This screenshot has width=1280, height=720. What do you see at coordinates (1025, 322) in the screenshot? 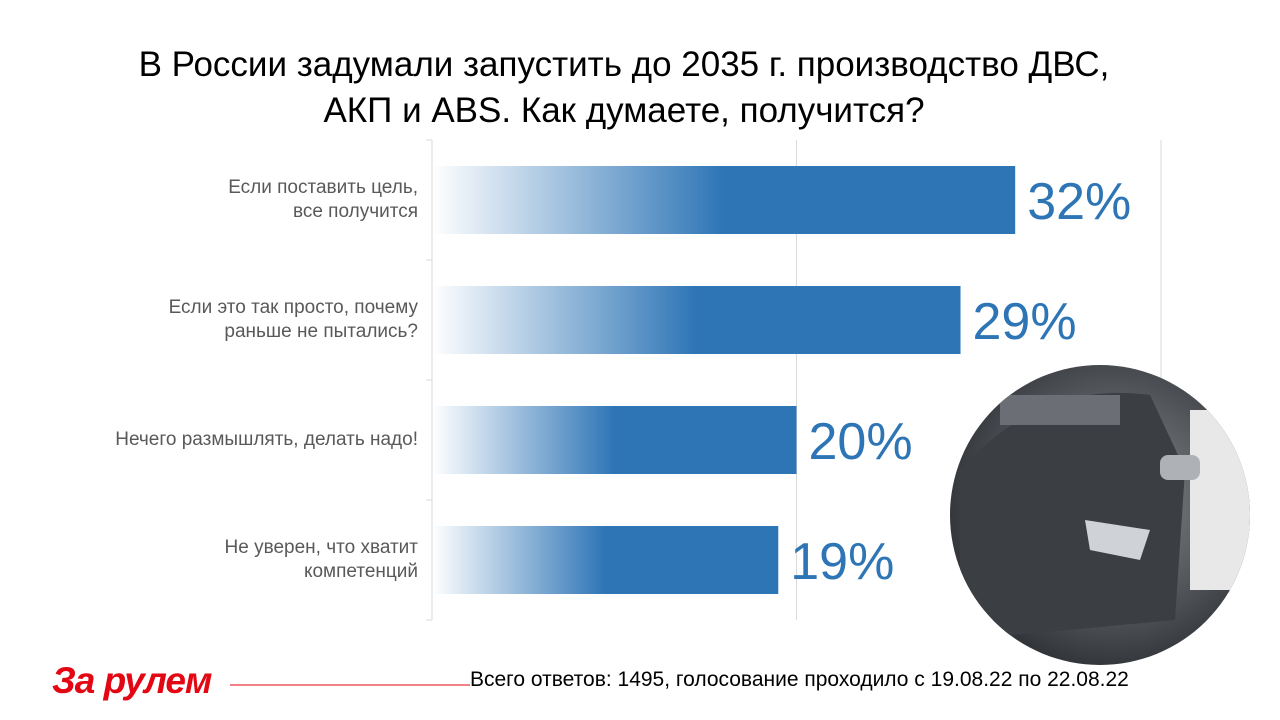
I see `value-label: 29%` at bounding box center [1025, 322].